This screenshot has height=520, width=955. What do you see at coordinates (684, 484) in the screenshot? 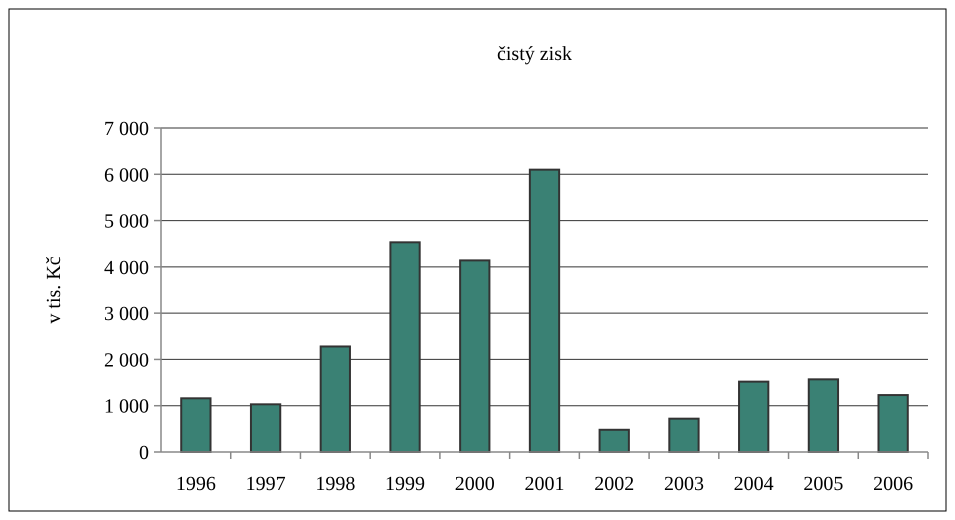
I see `x-tick-label: 2003` at bounding box center [684, 484].